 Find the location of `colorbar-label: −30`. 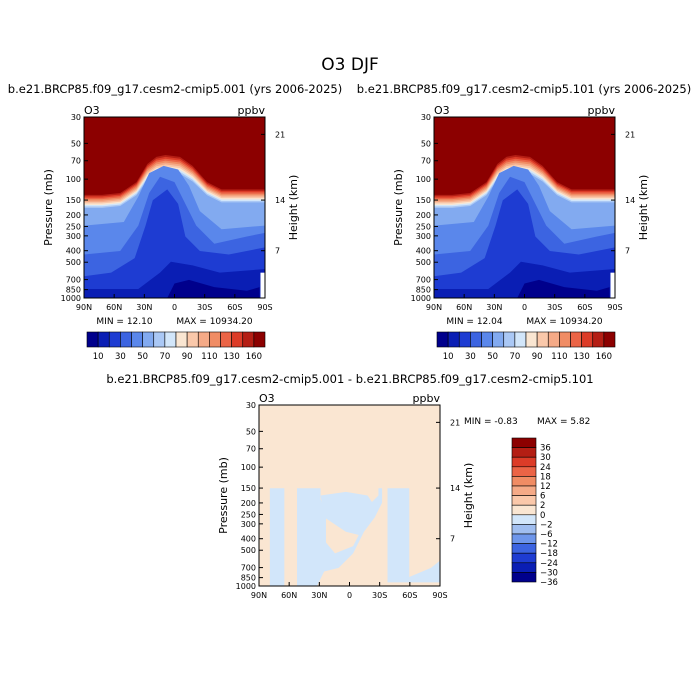

colorbar-label: −30 is located at coordinates (549, 573).